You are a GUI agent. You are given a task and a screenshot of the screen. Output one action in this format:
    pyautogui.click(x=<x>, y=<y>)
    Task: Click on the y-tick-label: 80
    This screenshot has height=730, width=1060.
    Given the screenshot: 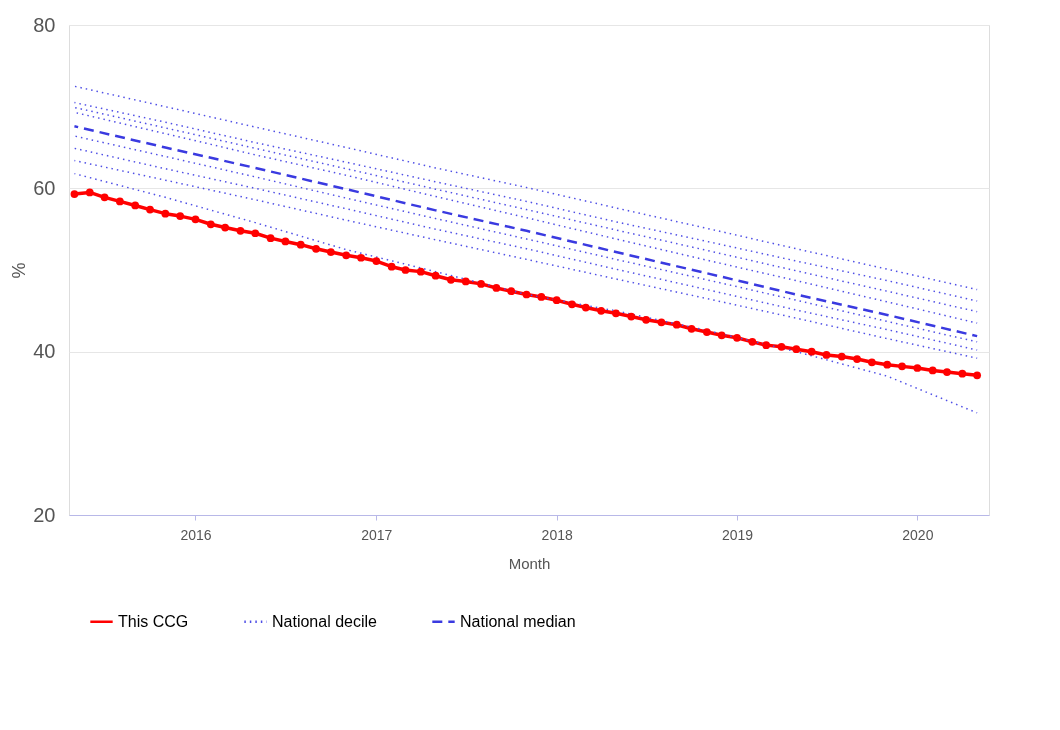 What is the action you would take?
    pyautogui.click(x=44, y=24)
    